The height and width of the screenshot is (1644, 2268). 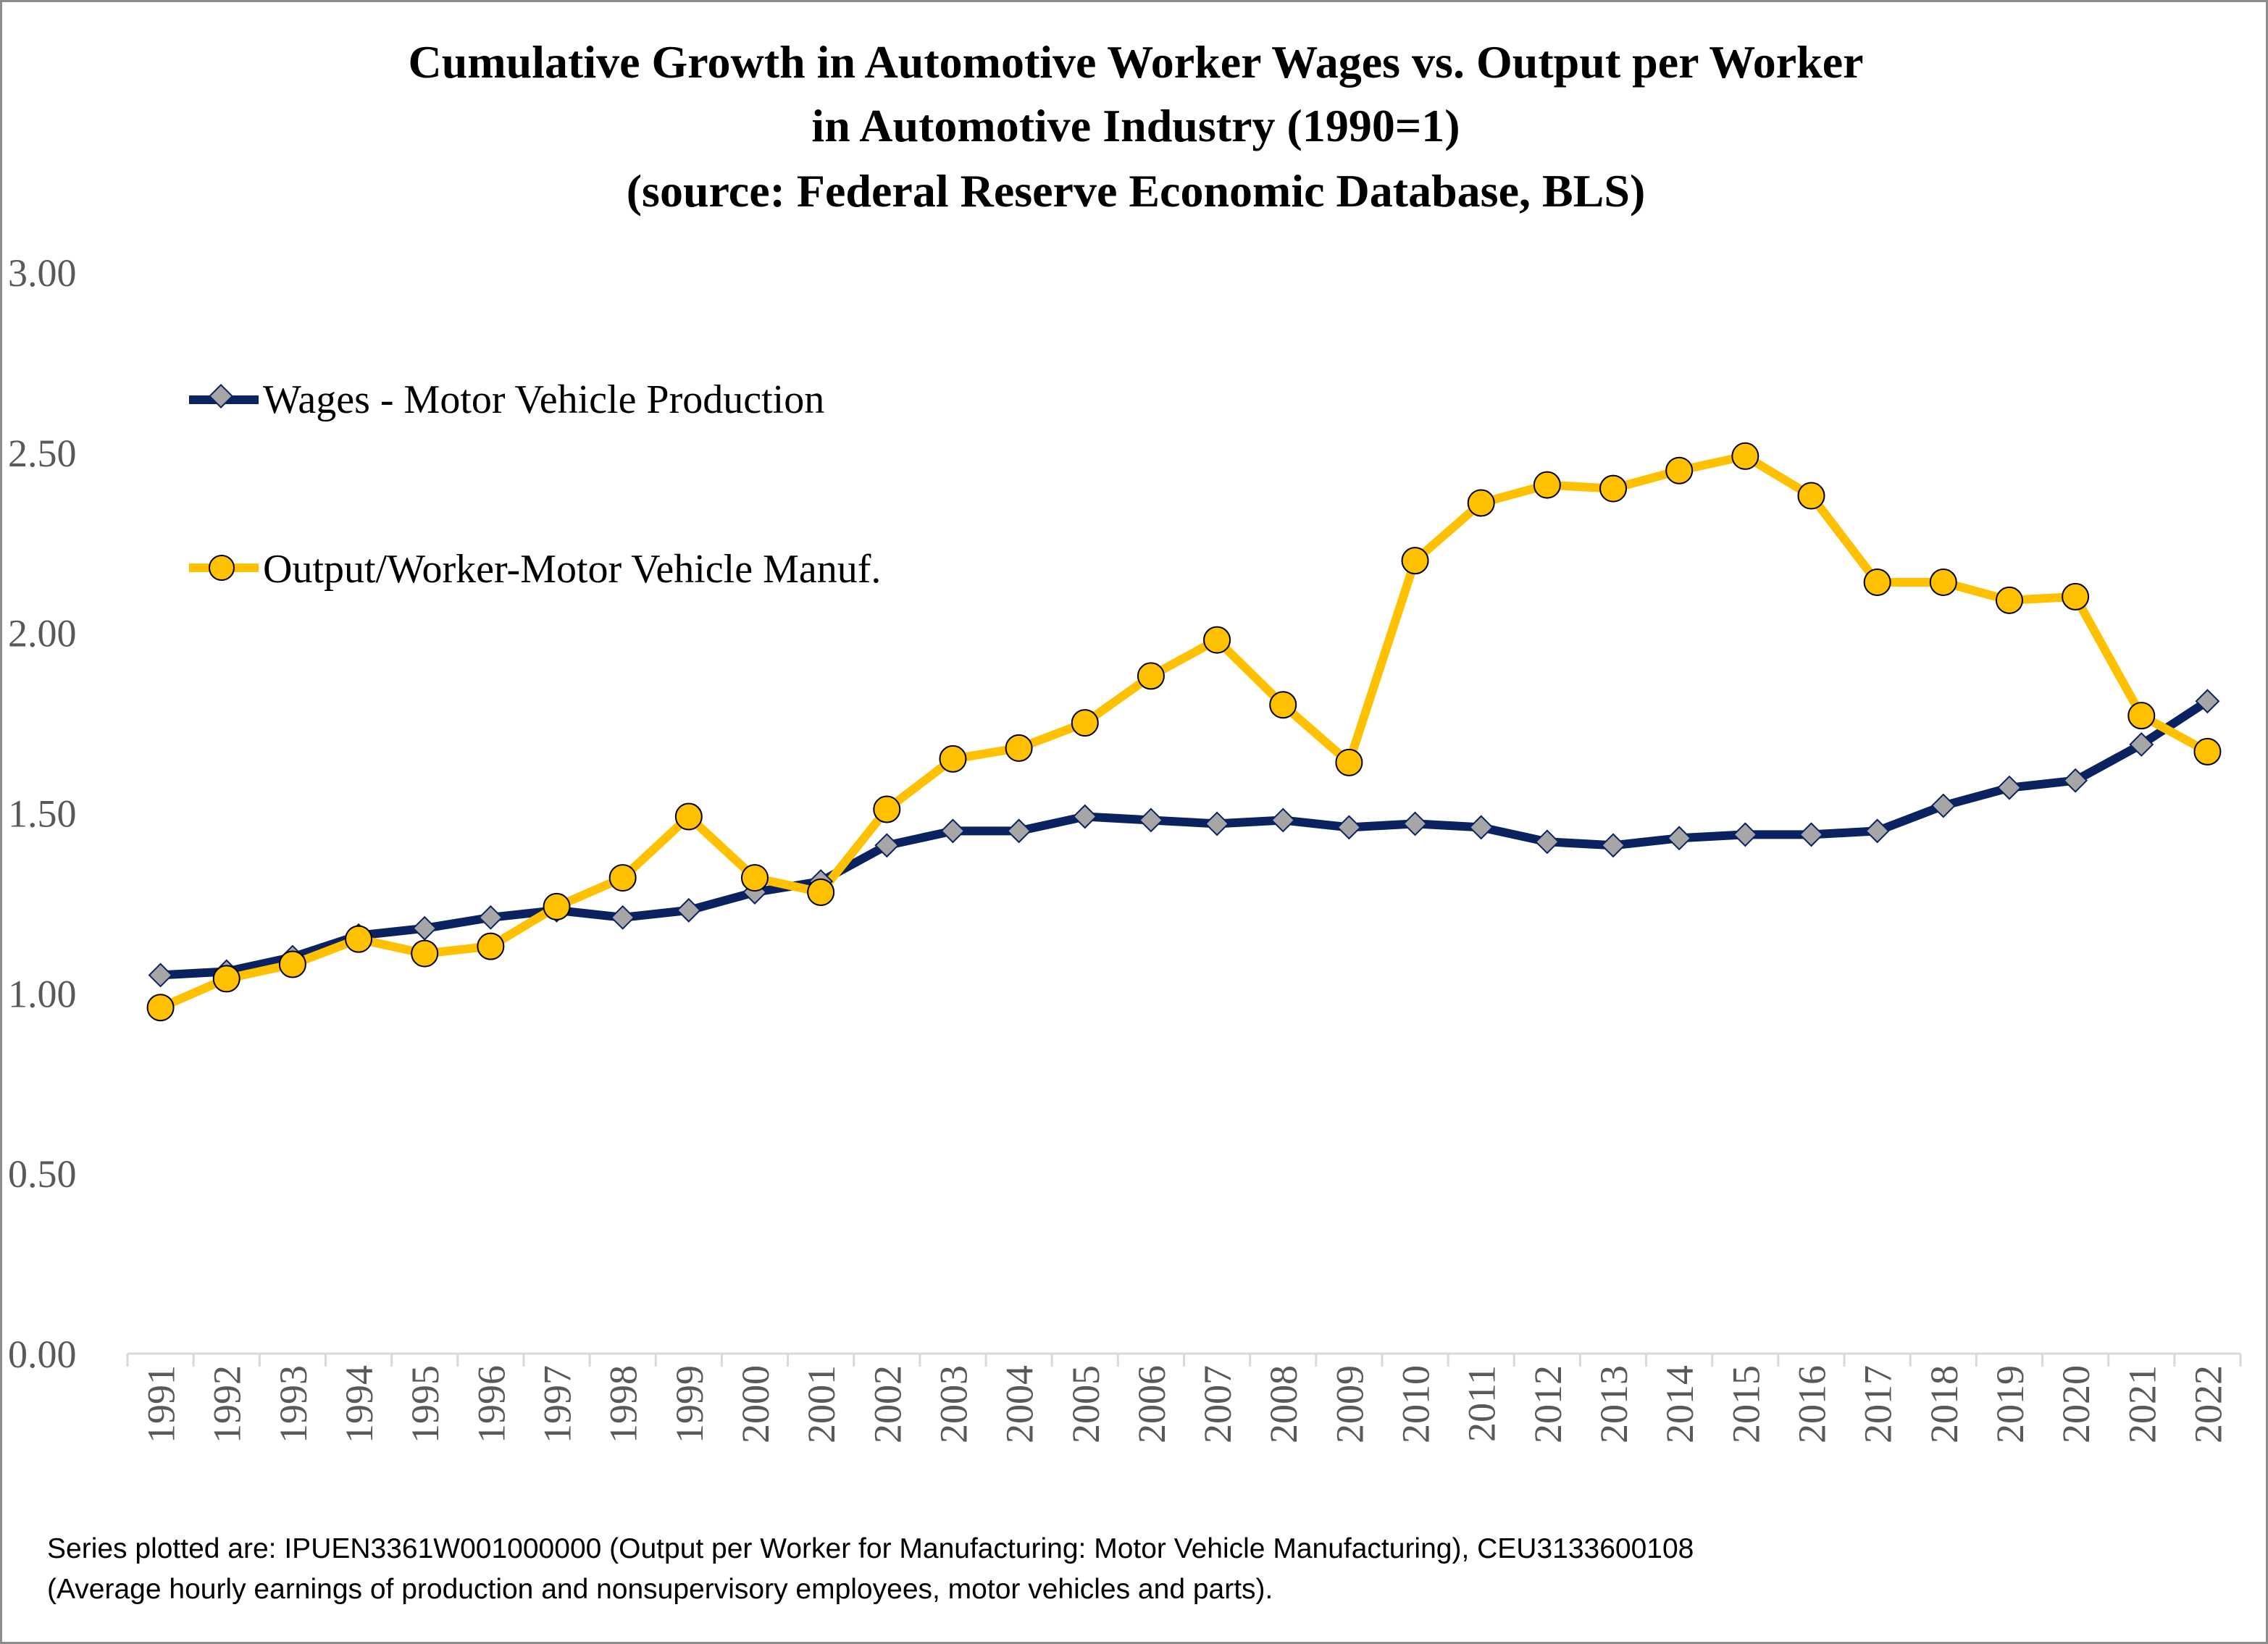 I want to click on legend-label-output: Output/Worker-Motor Vehicle Manuf., so click(x=572, y=570).